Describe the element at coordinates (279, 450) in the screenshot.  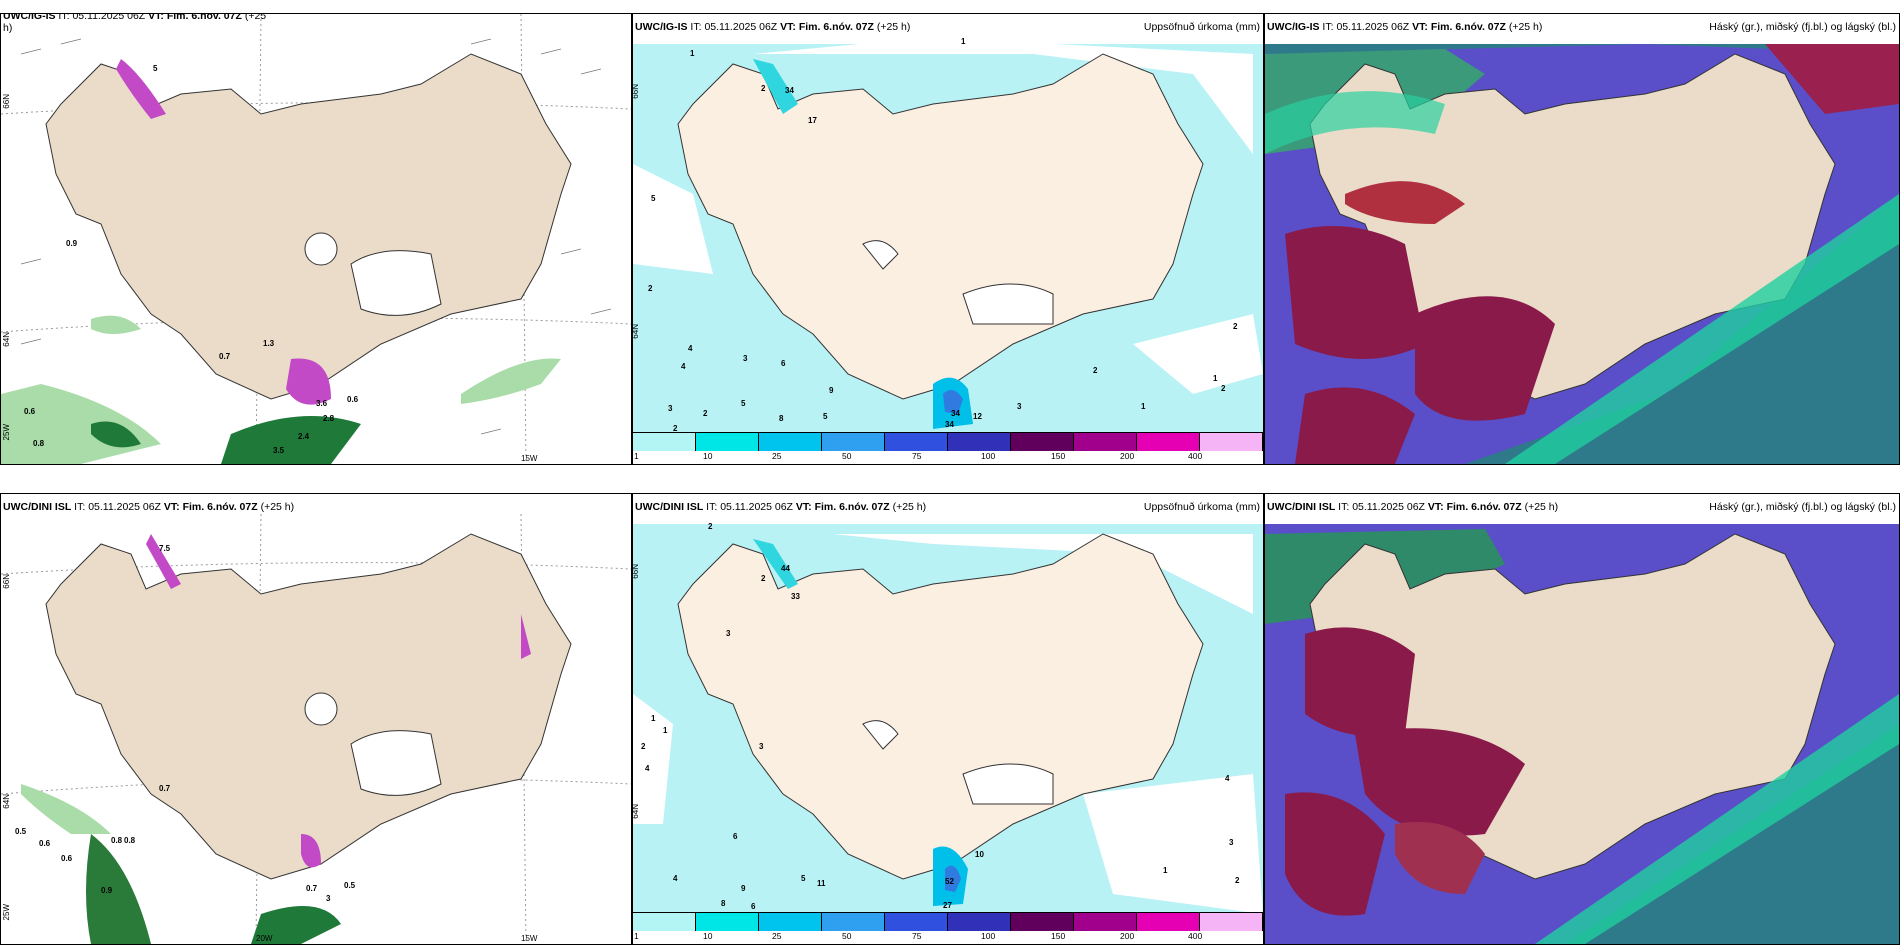
I see `value-label: 3.5` at that location.